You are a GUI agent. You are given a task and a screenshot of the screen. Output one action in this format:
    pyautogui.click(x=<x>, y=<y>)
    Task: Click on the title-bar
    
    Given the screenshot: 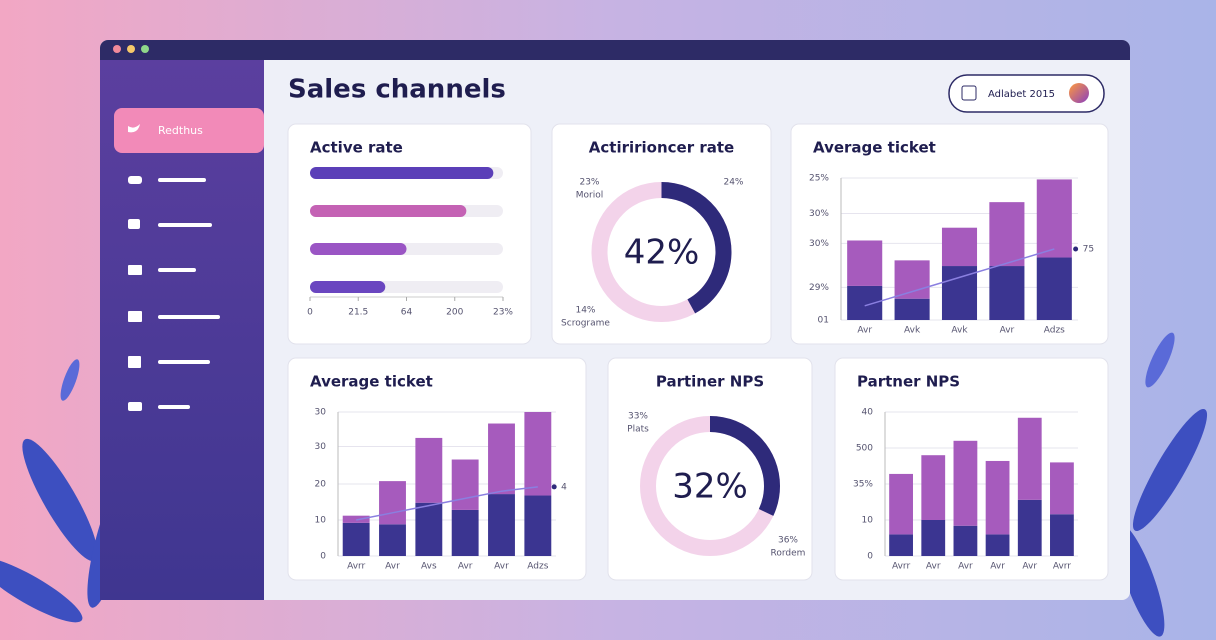 What is the action you would take?
    pyautogui.click(x=615, y=50)
    